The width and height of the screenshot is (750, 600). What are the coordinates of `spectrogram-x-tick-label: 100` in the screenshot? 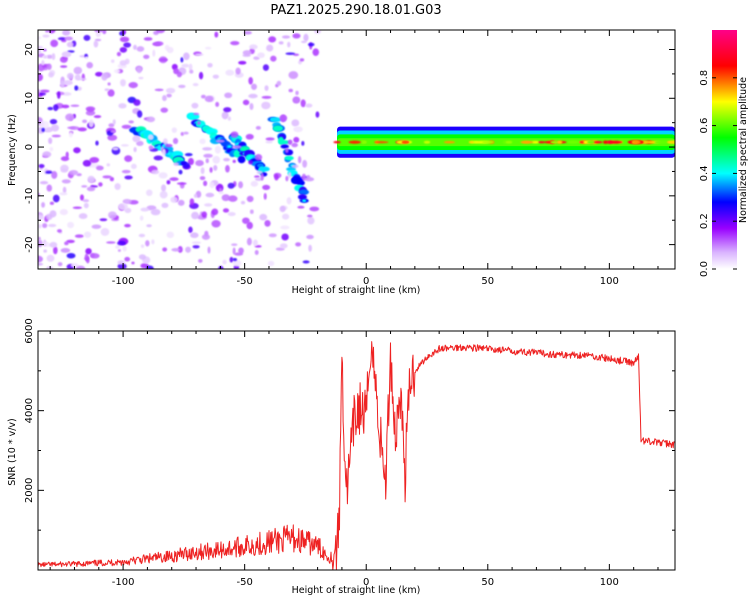 It's located at (609, 281).